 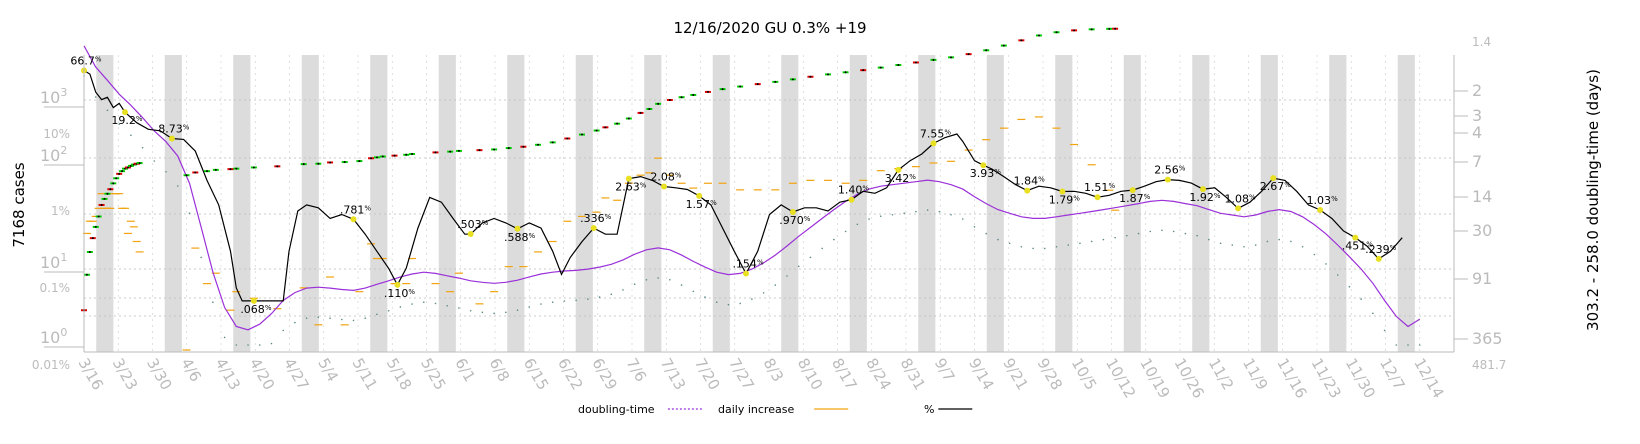 What do you see at coordinates (673, 374) in the screenshot?
I see `x-tick-label: 7/13` at bounding box center [673, 374].